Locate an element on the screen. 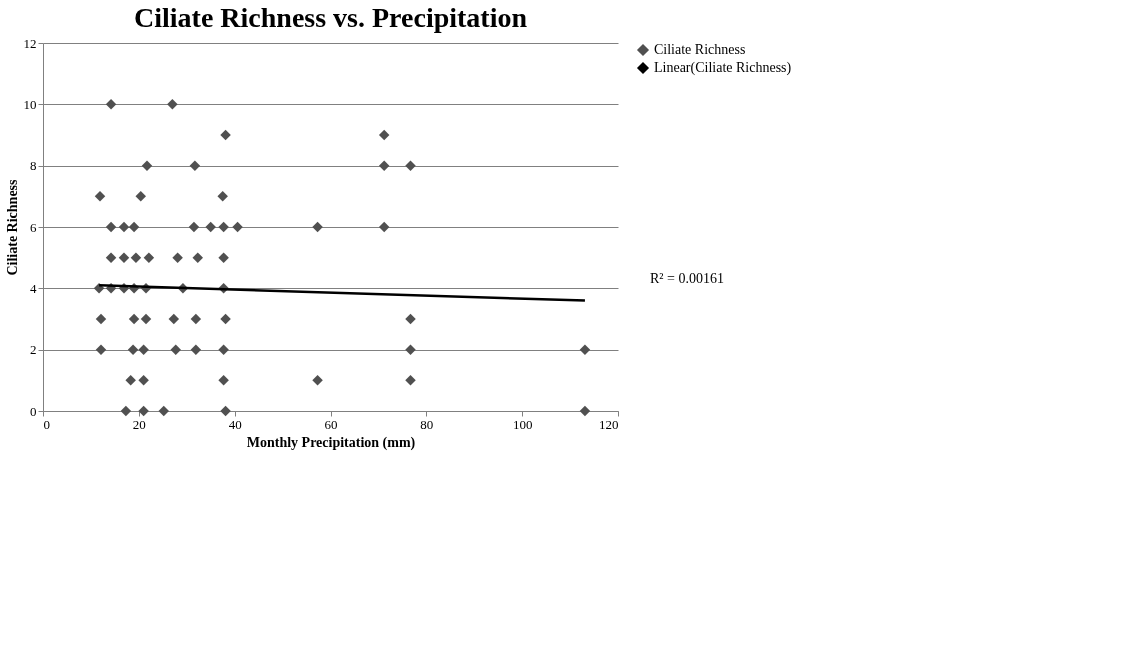 The height and width of the screenshot is (656, 1133). text: R² = 0.00161 is located at coordinates (687, 278).